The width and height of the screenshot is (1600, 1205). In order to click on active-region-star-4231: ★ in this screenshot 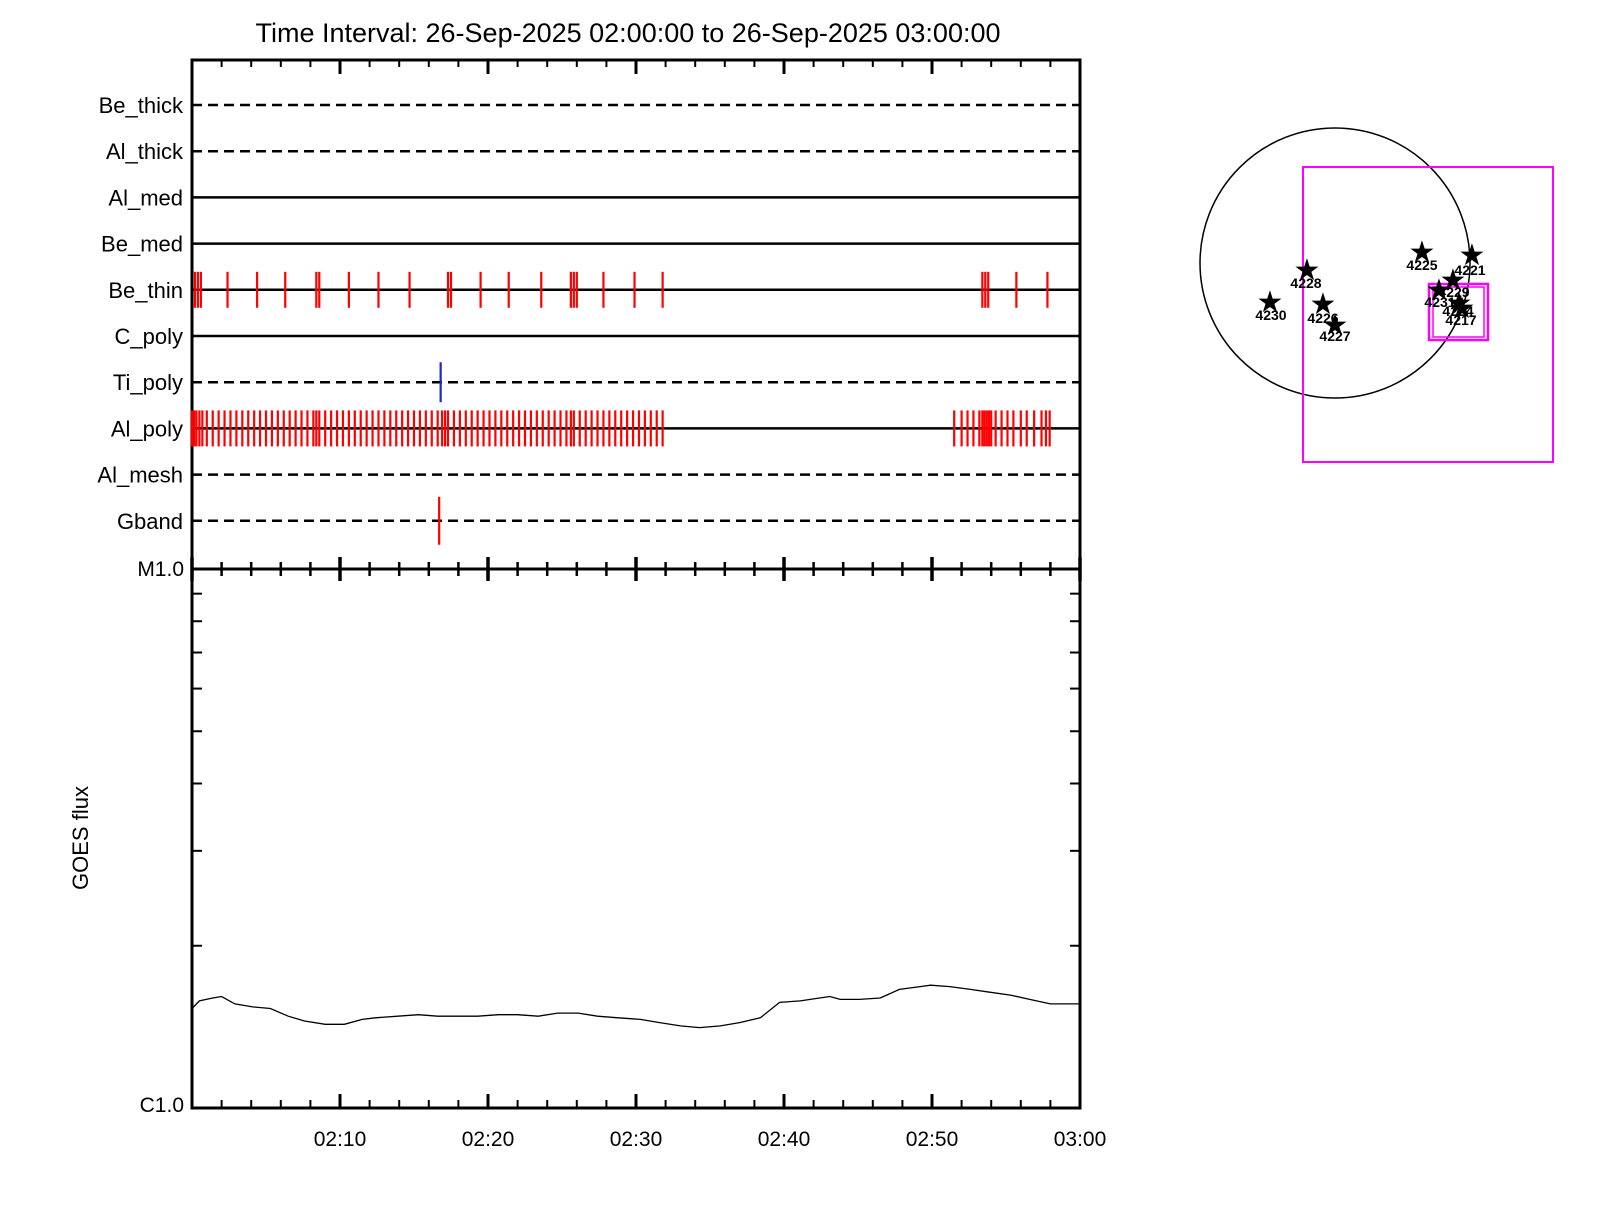, I will do `click(1439, 290)`.